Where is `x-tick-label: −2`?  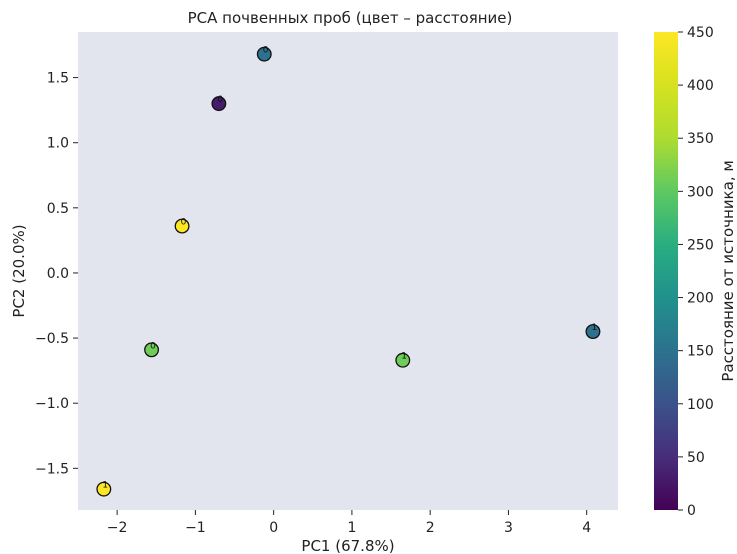 x-tick-label: −2 is located at coordinates (117, 528).